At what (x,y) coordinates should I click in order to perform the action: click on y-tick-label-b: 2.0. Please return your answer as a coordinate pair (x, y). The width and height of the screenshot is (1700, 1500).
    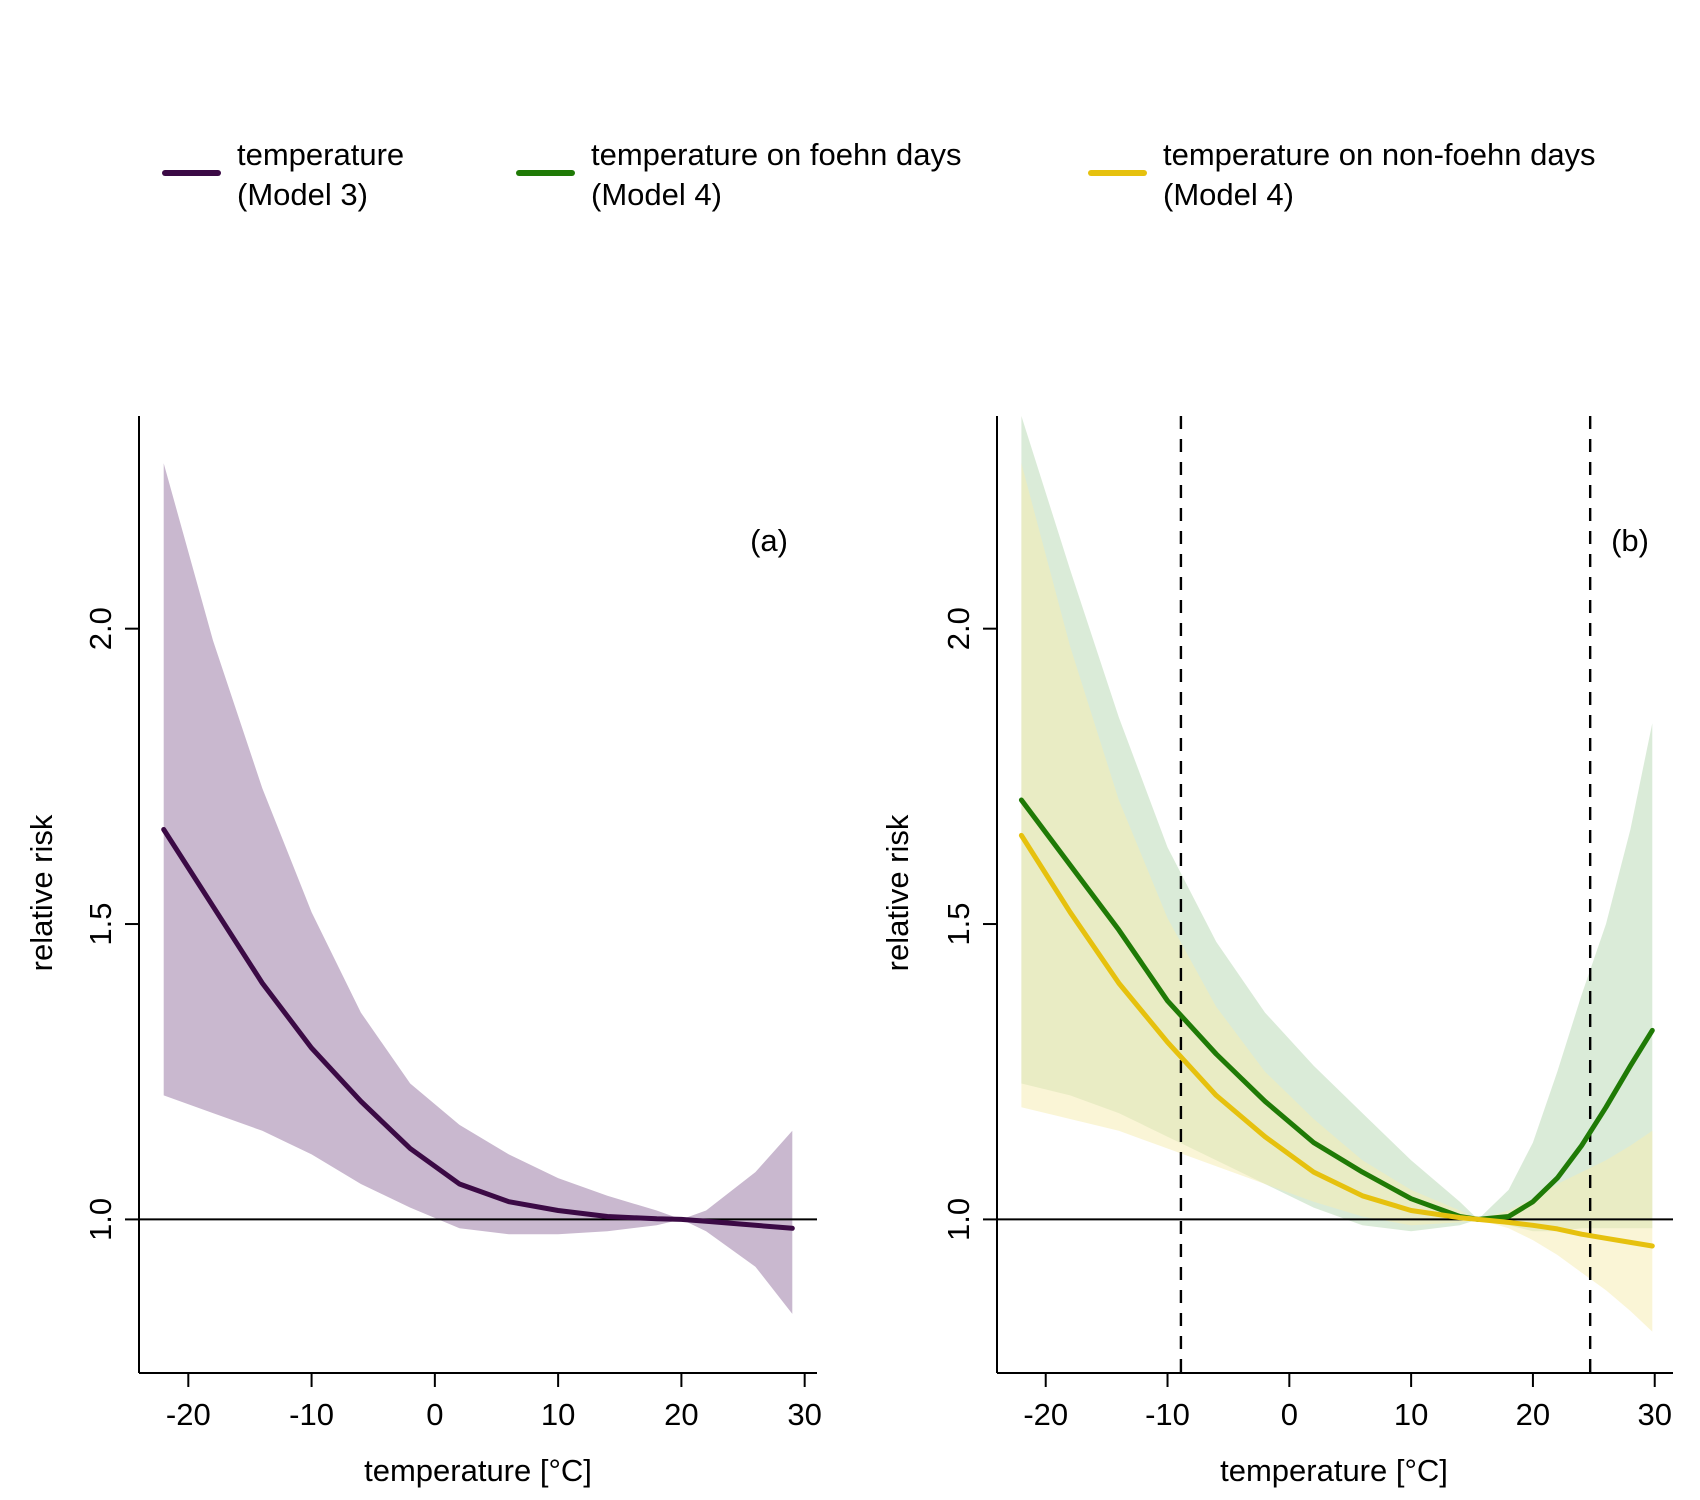
    Looking at the image, I should click on (958, 628).